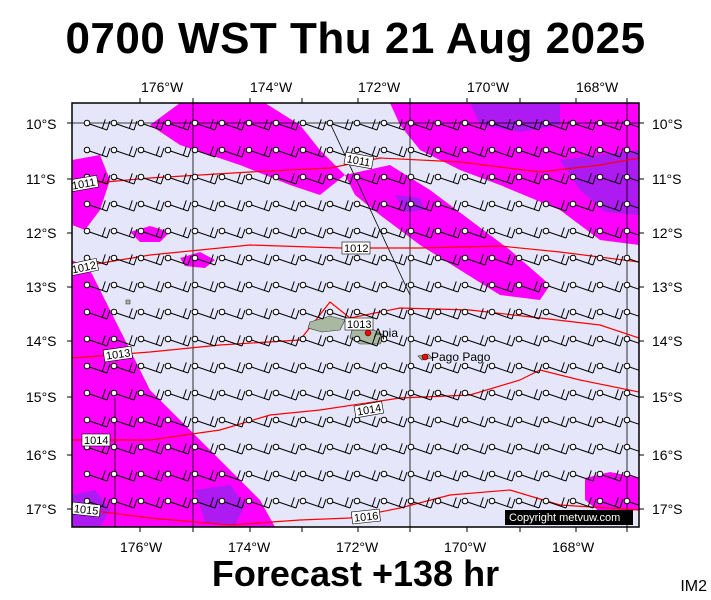 The height and width of the screenshot is (600, 711). Describe the element at coordinates (461, 357) in the screenshot. I see `pago-pago-label: Pago Pago` at that location.